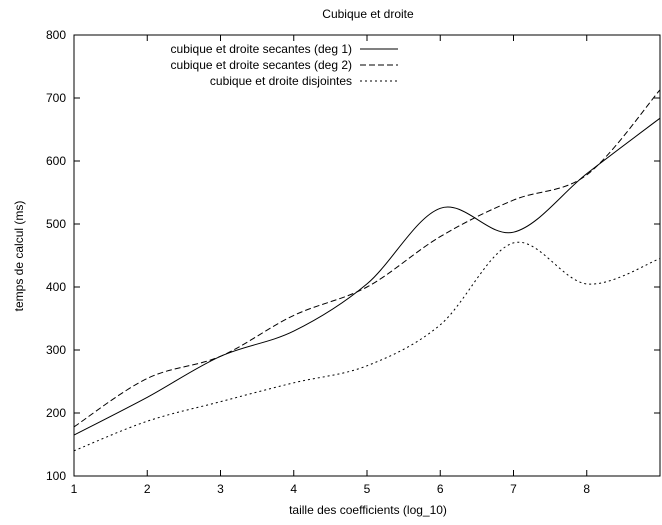 This screenshot has width=662, height=525. Describe the element at coordinates (368, 14) in the screenshot. I see `chart-title: Cubique et droite` at that location.